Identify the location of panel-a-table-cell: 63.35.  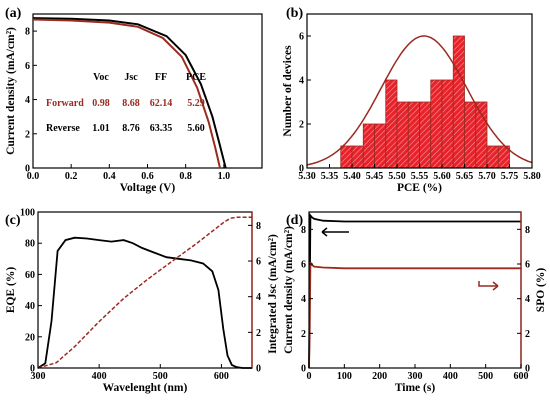
(161, 128).